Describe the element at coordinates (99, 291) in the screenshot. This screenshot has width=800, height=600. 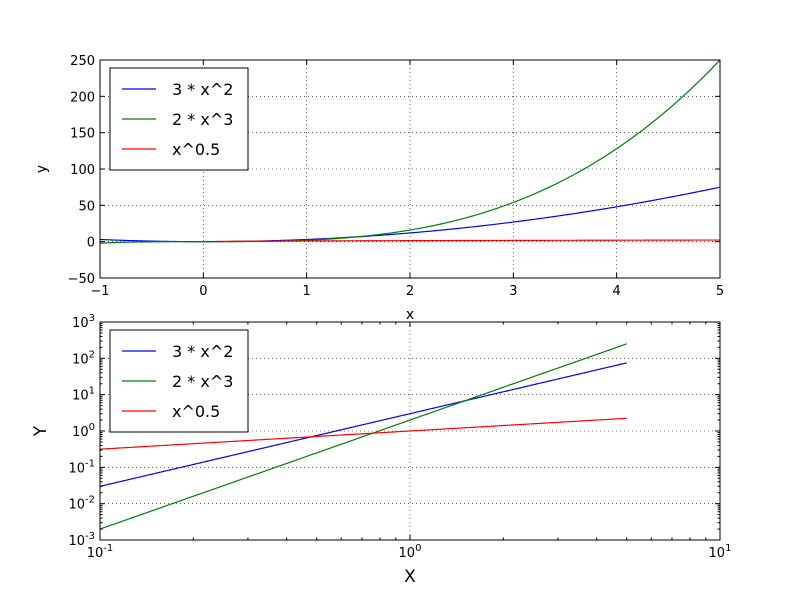
I see `x-tick-label: −1` at that location.